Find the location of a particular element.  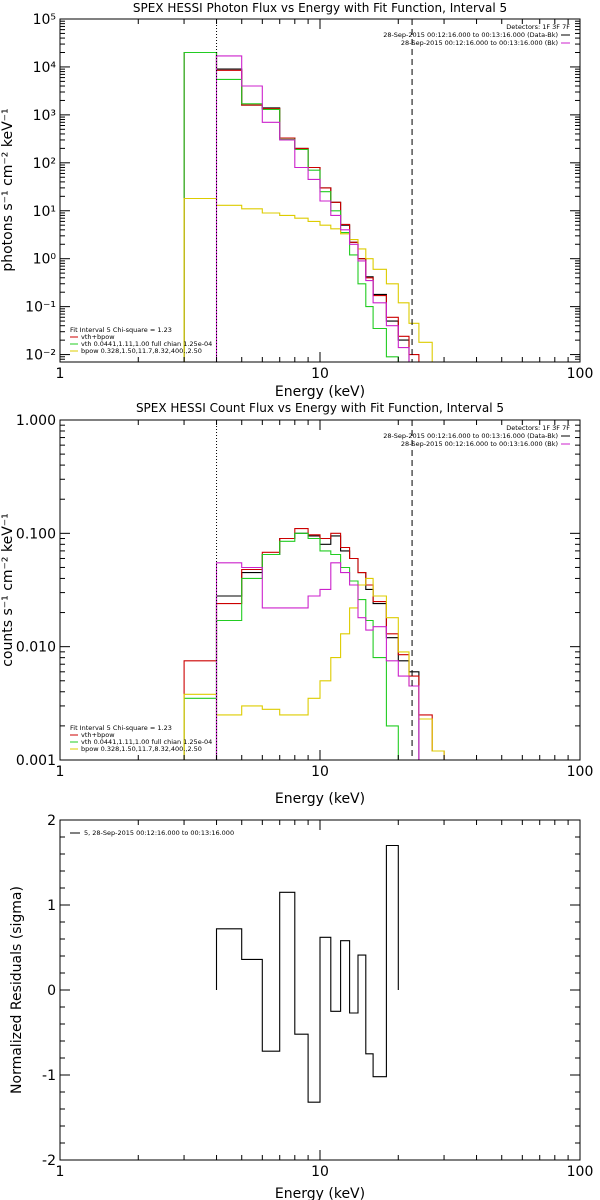

count-series-vth-line is located at coordinates (296, 646).